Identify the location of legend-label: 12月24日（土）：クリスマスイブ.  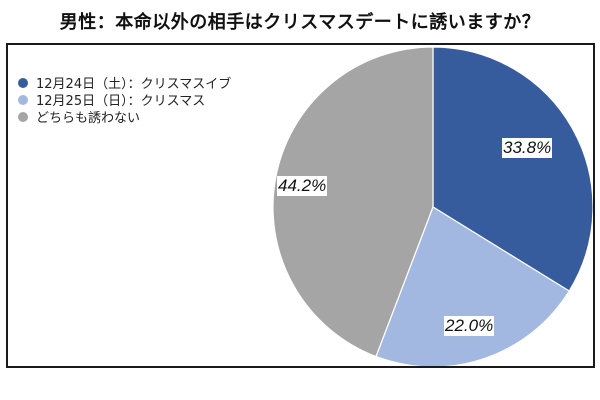
(134, 84).